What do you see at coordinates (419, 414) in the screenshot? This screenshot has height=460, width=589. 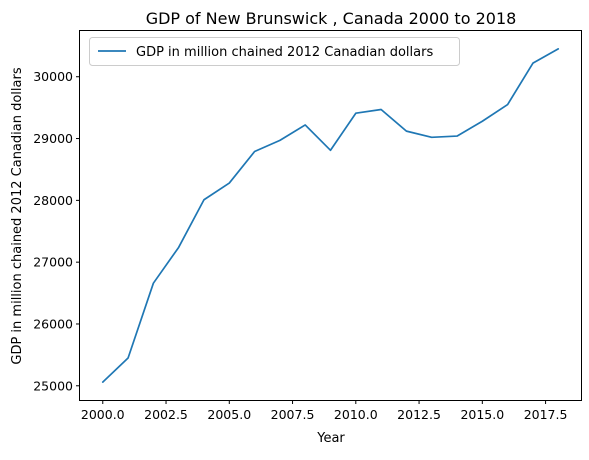 I see `x-tick-label: 2012.5` at bounding box center [419, 414].